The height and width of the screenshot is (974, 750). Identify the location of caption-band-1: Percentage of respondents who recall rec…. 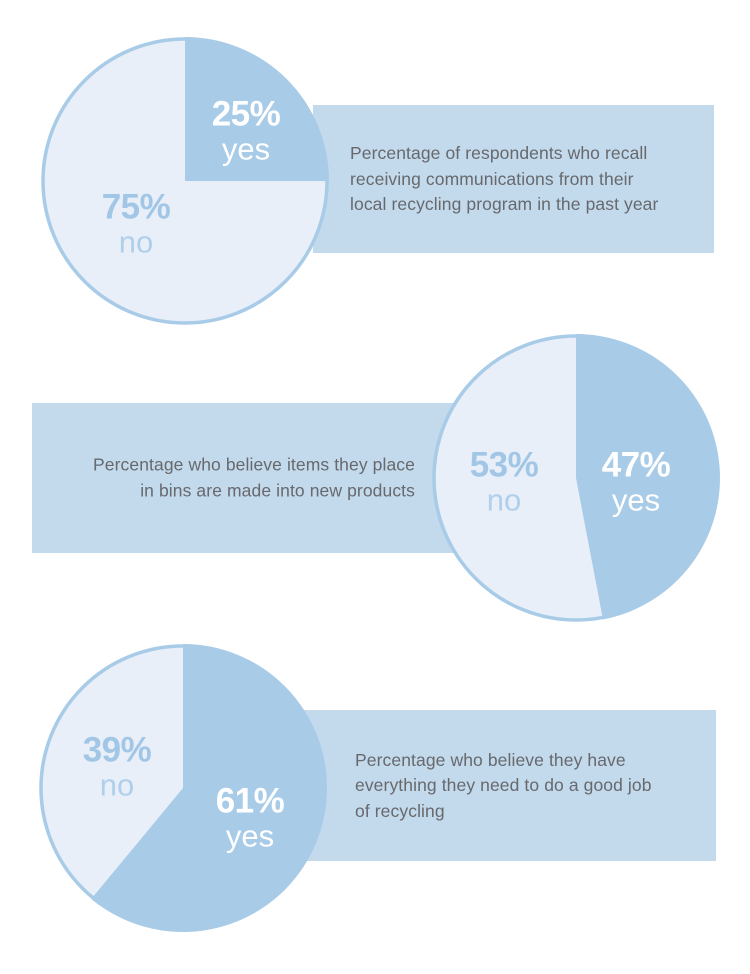
(513, 179).